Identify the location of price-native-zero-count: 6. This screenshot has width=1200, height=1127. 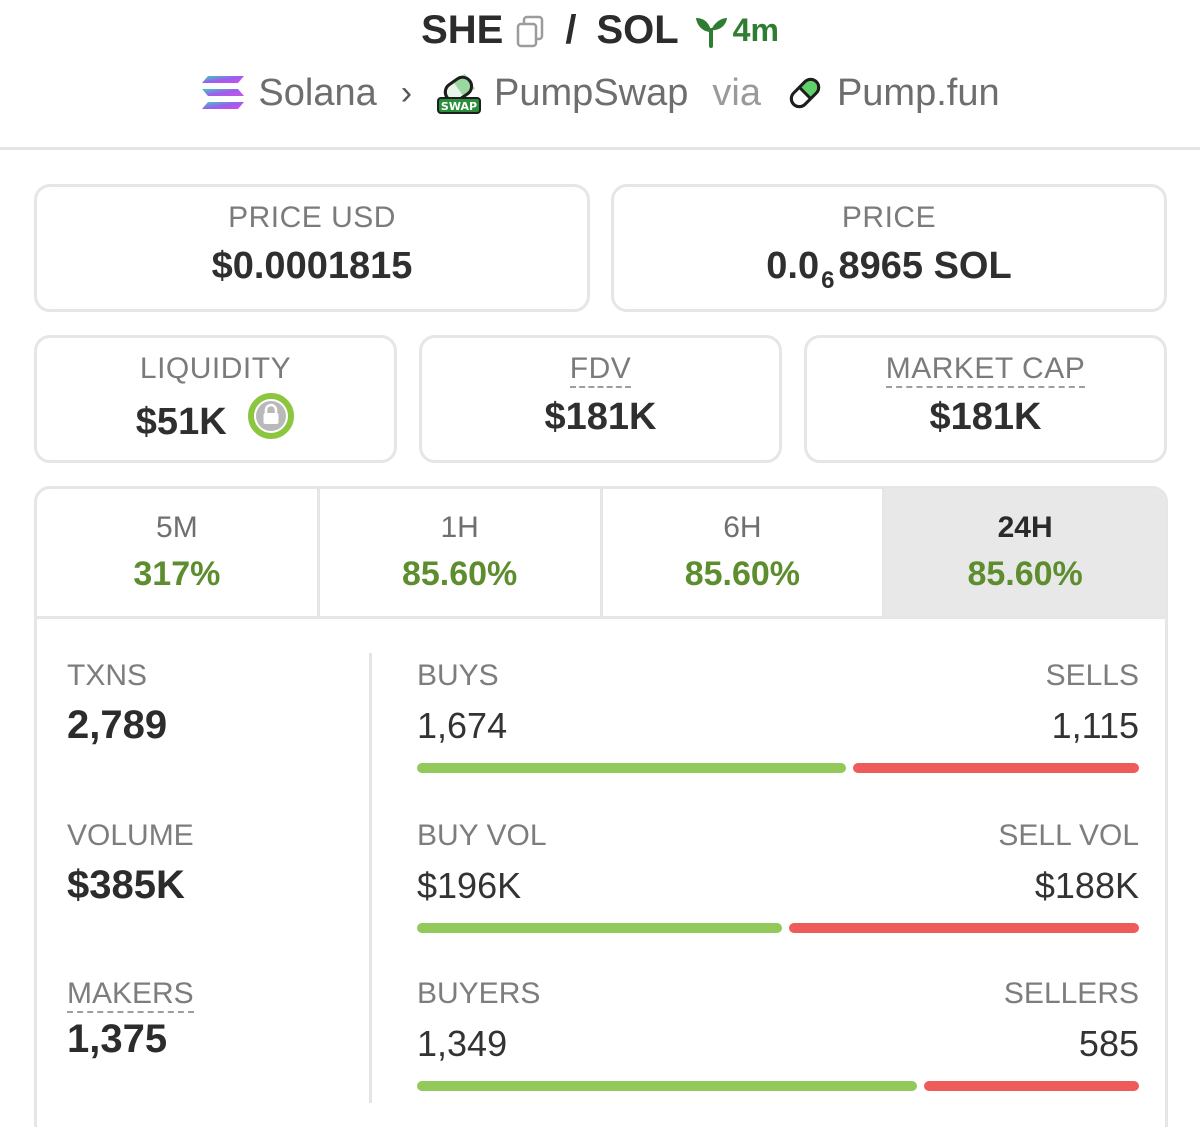
(828, 280).